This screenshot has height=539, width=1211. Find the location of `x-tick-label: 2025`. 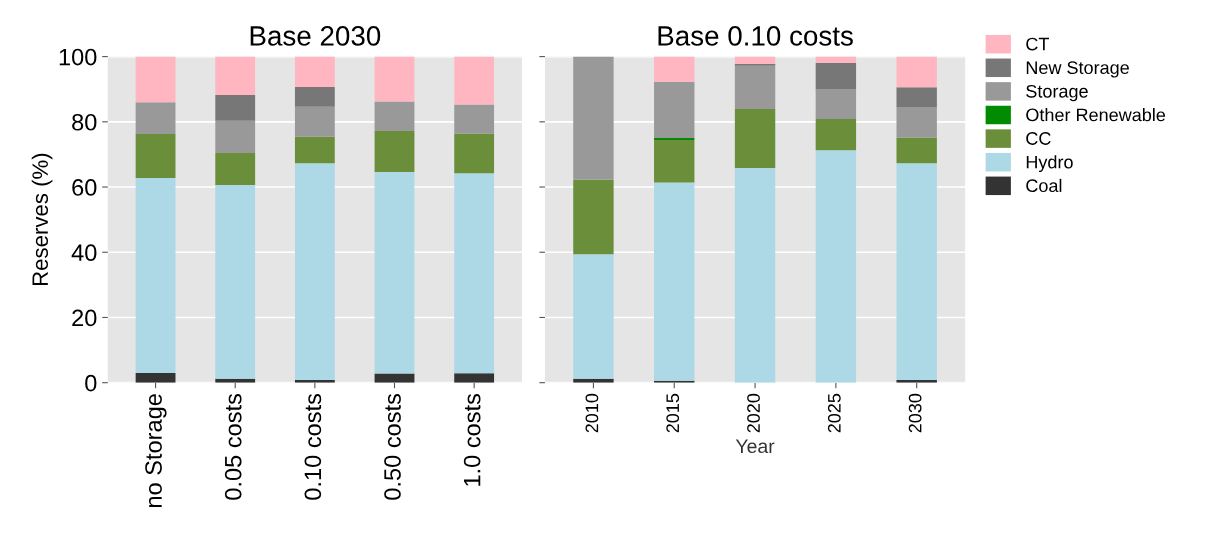

x-tick-label: 2025 is located at coordinates (834, 413).